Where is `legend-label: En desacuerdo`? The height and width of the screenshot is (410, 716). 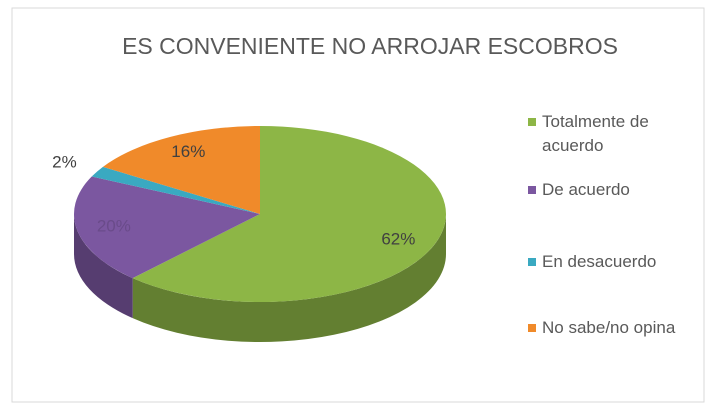 legend-label: En desacuerdo is located at coordinates (599, 261).